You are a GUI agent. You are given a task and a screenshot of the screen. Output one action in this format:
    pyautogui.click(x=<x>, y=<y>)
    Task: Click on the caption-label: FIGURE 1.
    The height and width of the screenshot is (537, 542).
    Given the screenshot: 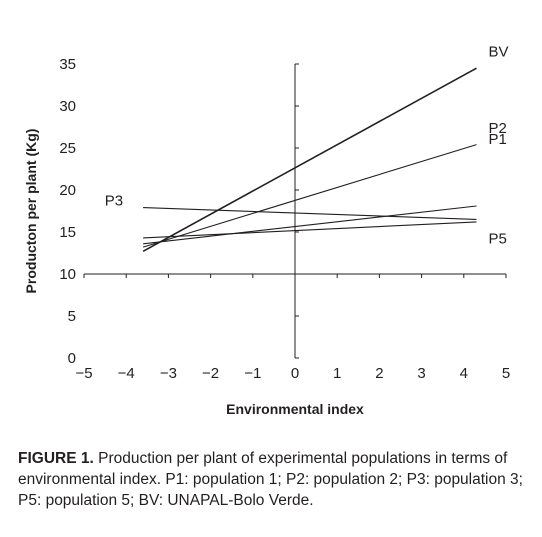 What is the action you would take?
    pyautogui.click(x=56, y=458)
    